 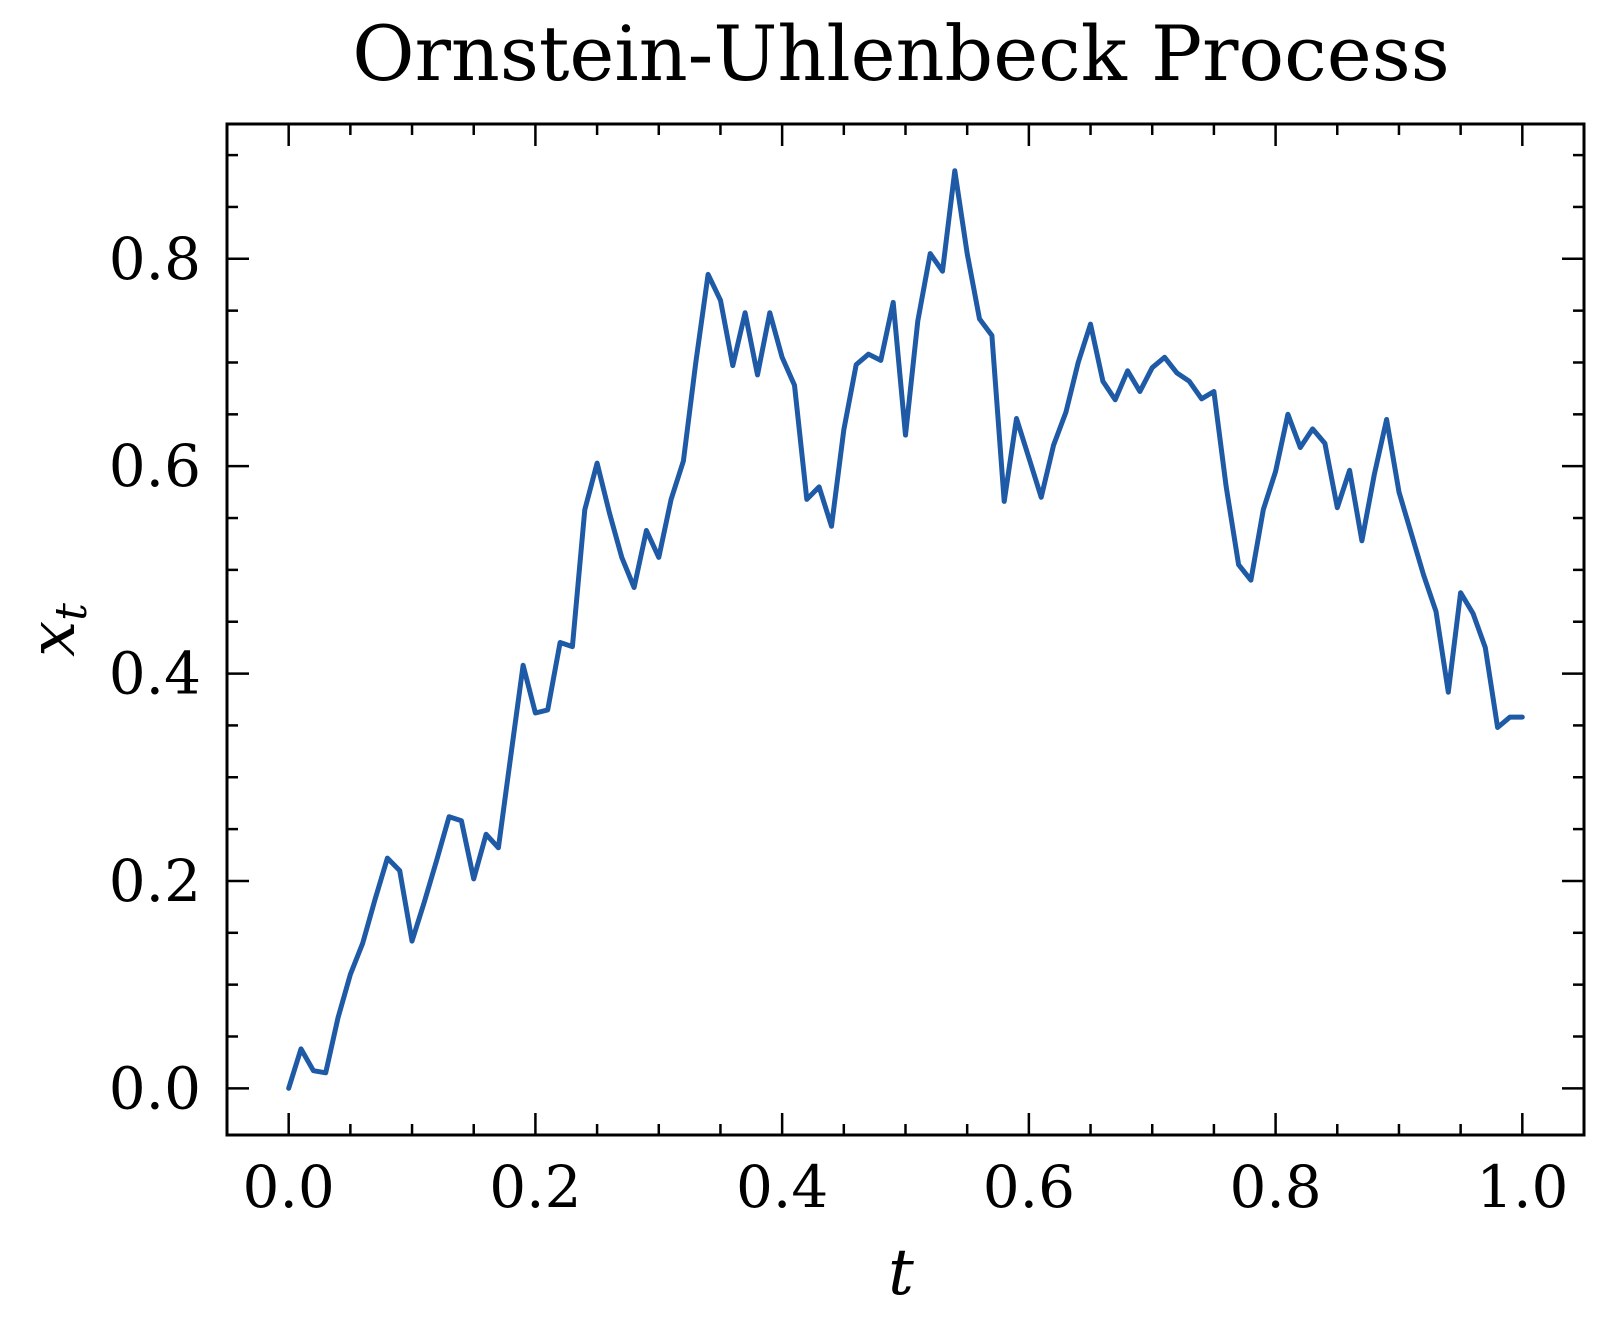 What do you see at coordinates (906, 1187) in the screenshot?
I see `x-tick-labels: 0.0 0.2 0.4 0.6 0.8 1.0` at bounding box center [906, 1187].